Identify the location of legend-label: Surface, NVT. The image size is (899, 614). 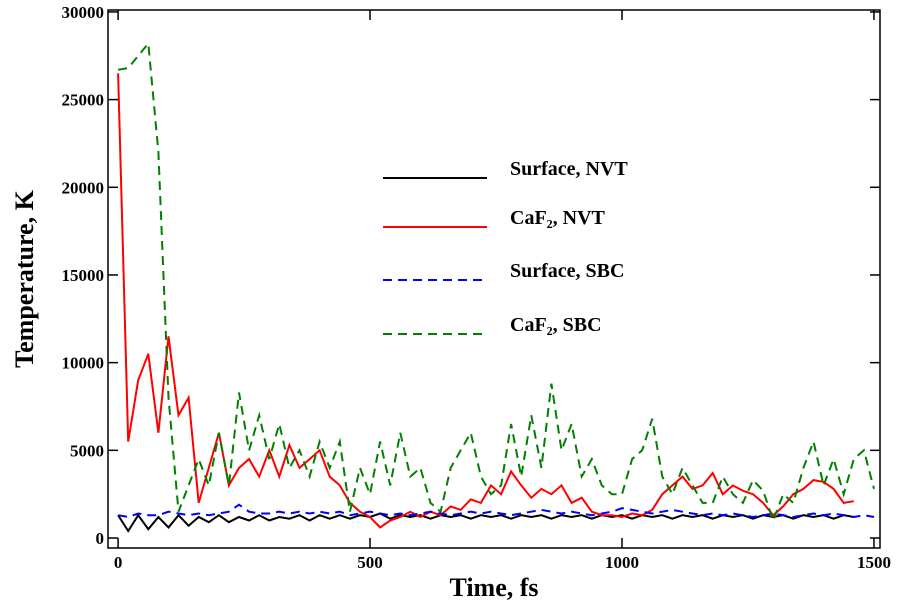
(569, 169).